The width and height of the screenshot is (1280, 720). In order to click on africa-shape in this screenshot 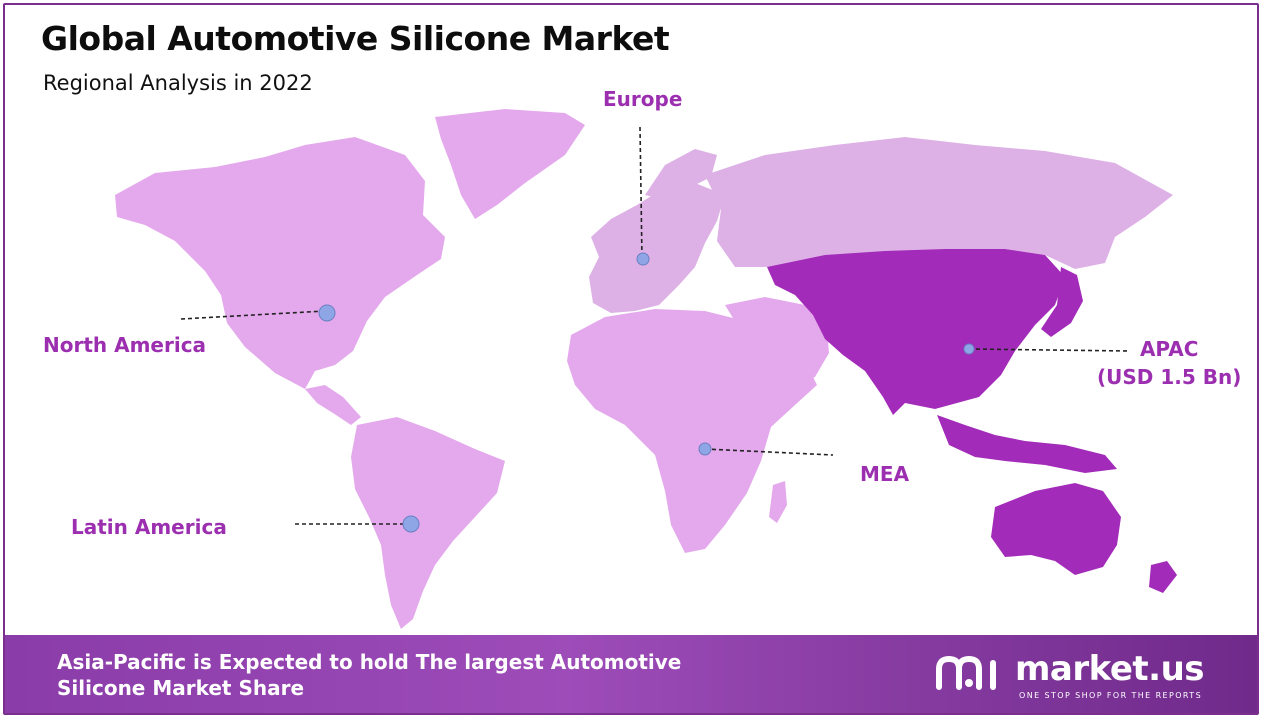, I will do `click(692, 431)`.